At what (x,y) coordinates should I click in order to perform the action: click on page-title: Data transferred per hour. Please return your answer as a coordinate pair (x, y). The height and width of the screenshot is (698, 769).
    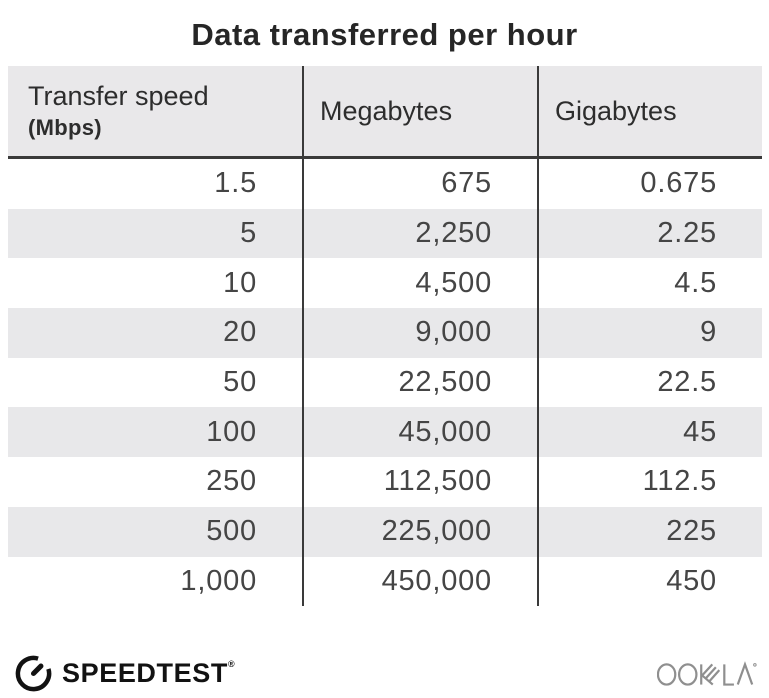
    Looking at the image, I should click on (384, 34).